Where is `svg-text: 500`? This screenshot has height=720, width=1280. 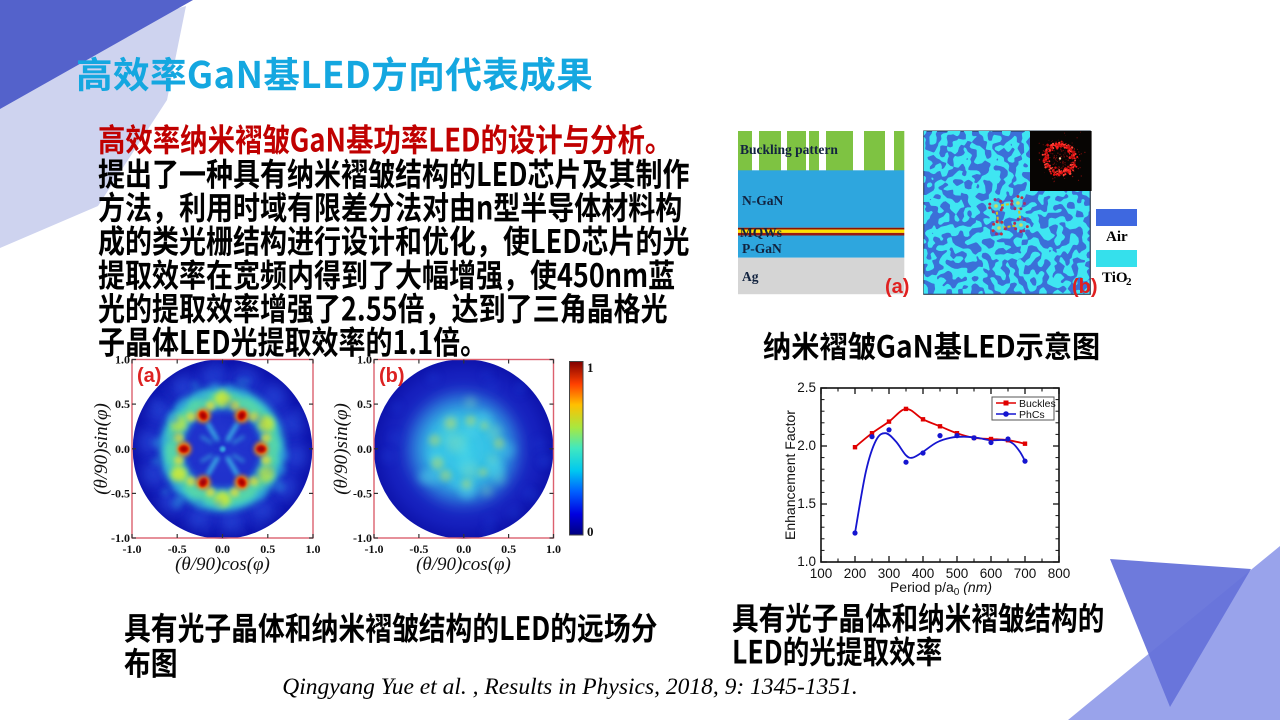
svg-text: 500 is located at coordinates (957, 573).